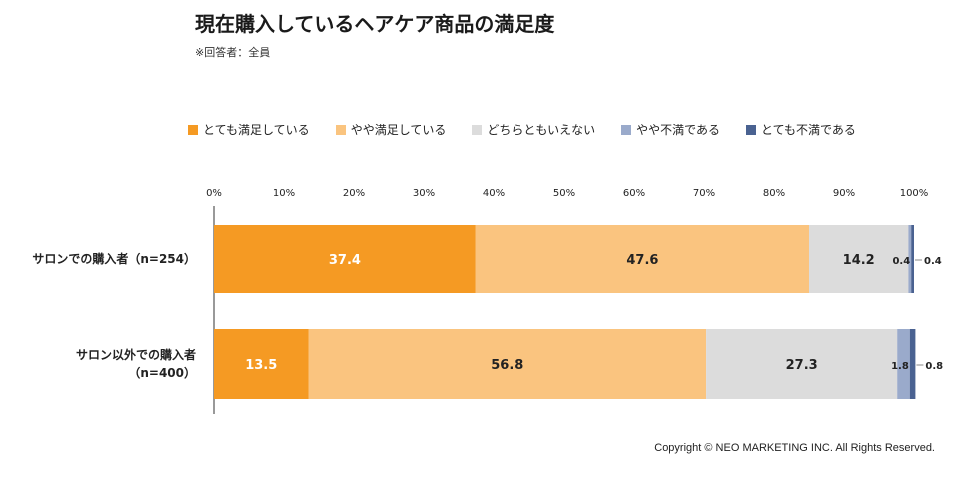  Describe the element at coordinates (214, 193) in the screenshot. I see `x-tick-label: 0%` at that location.